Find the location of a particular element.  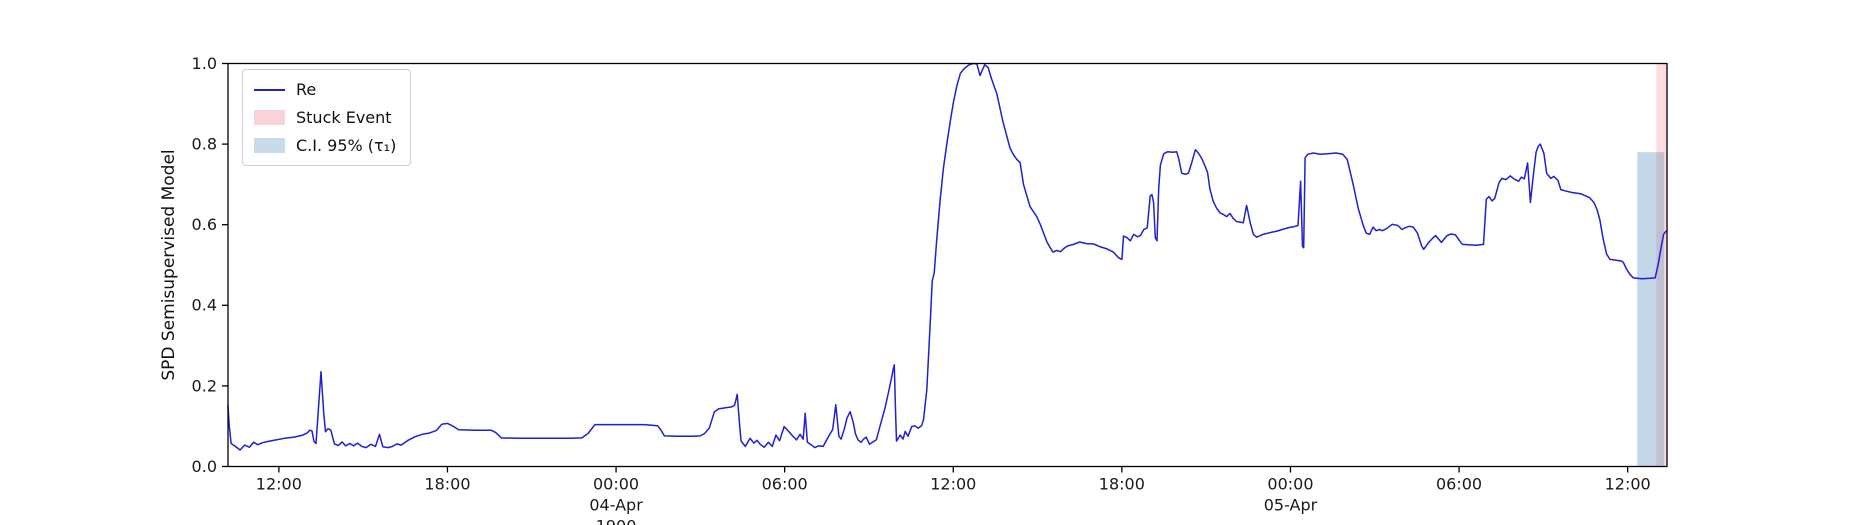

shaded-bands-group is located at coordinates (1652, 265).